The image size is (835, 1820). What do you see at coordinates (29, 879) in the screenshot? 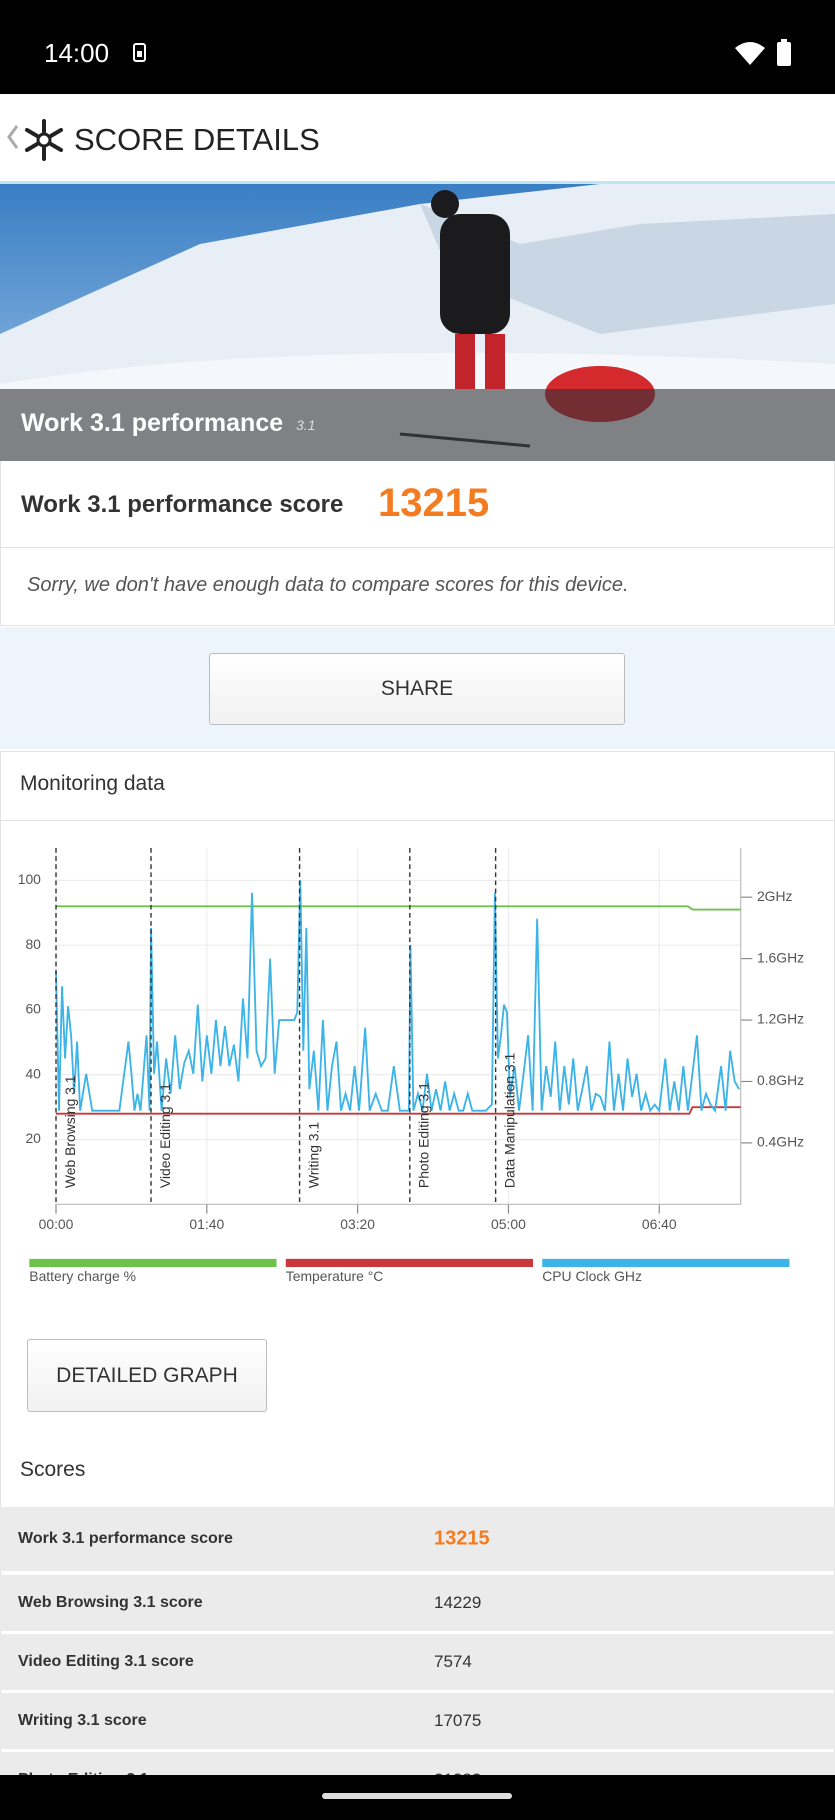
I see `y-tick-label: 100` at bounding box center [29, 879].